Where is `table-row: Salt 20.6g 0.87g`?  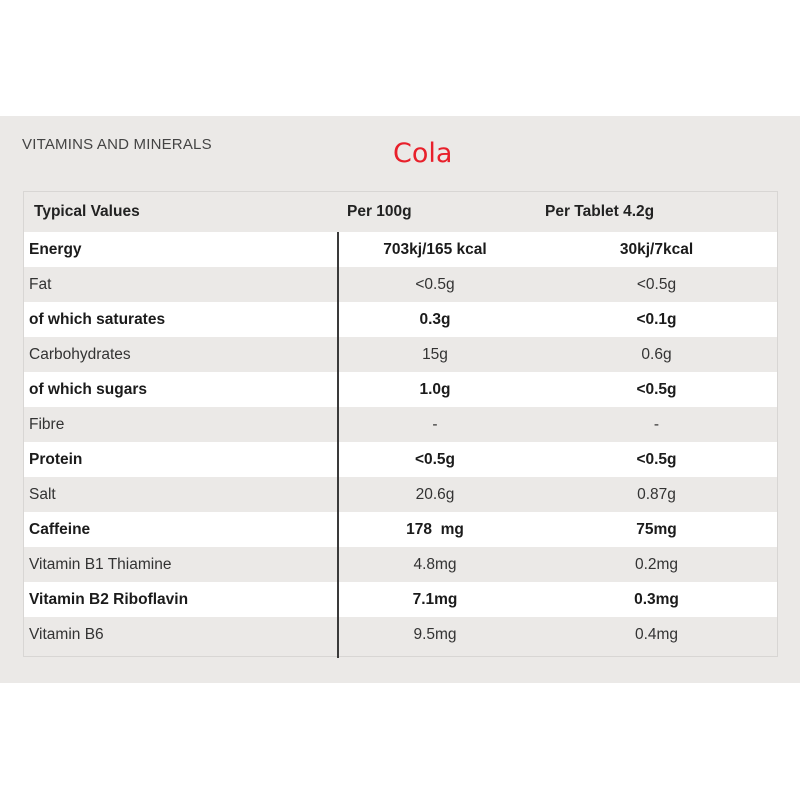 table-row: Salt 20.6g 0.87g is located at coordinates (400, 494).